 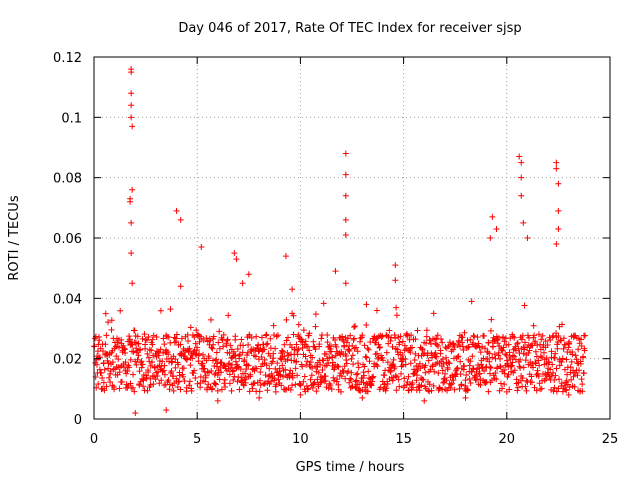 I want to click on y-tick-label: 0.06, so click(x=67, y=239).